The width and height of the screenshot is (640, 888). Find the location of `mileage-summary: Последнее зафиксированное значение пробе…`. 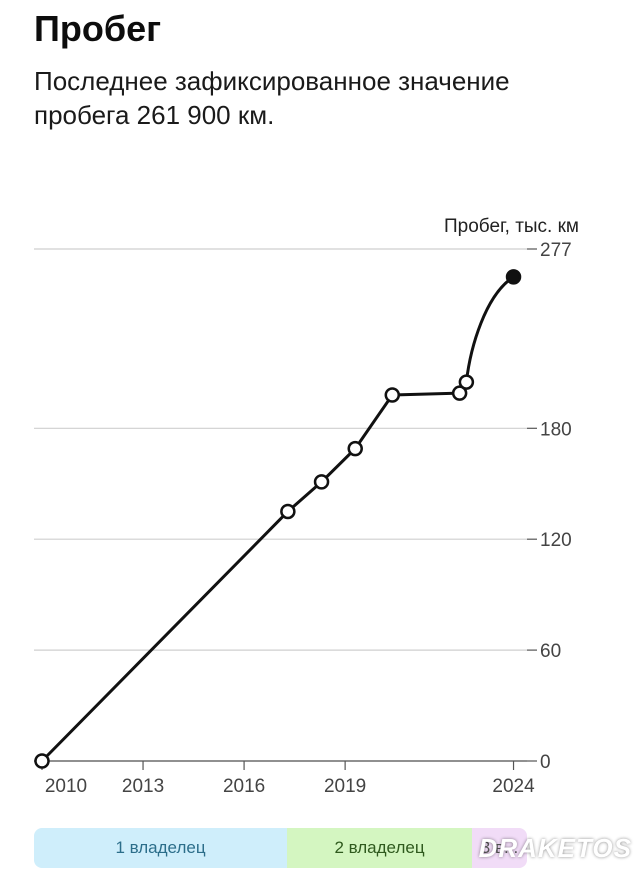

mileage-summary: Последнее зафиксированное значение пробе… is located at coordinates (272, 98).